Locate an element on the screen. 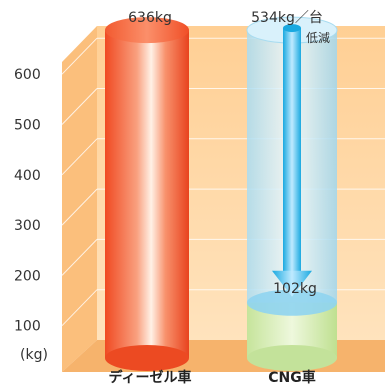 The width and height of the screenshot is (385, 386). cng-value-label: 102kg is located at coordinates (295, 289).